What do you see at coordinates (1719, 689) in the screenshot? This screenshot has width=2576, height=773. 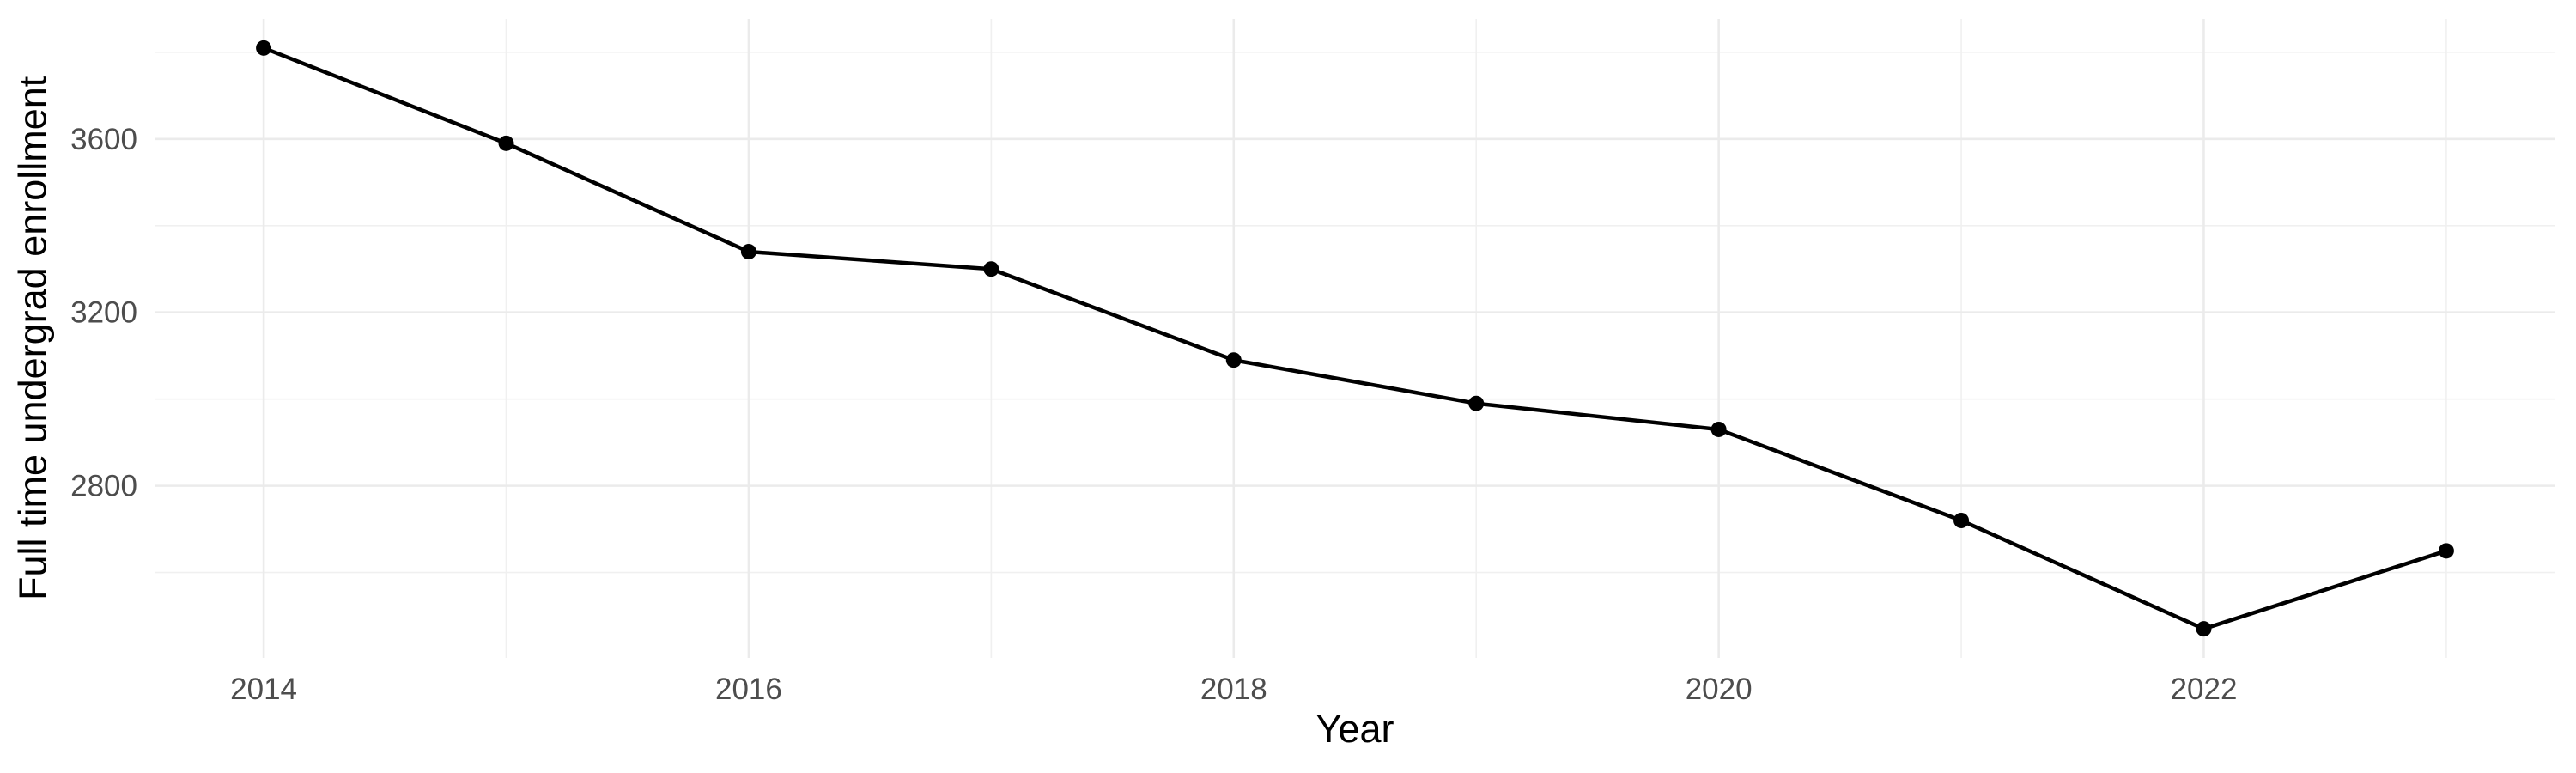 I see `x-tick-label: 2020` at bounding box center [1719, 689].